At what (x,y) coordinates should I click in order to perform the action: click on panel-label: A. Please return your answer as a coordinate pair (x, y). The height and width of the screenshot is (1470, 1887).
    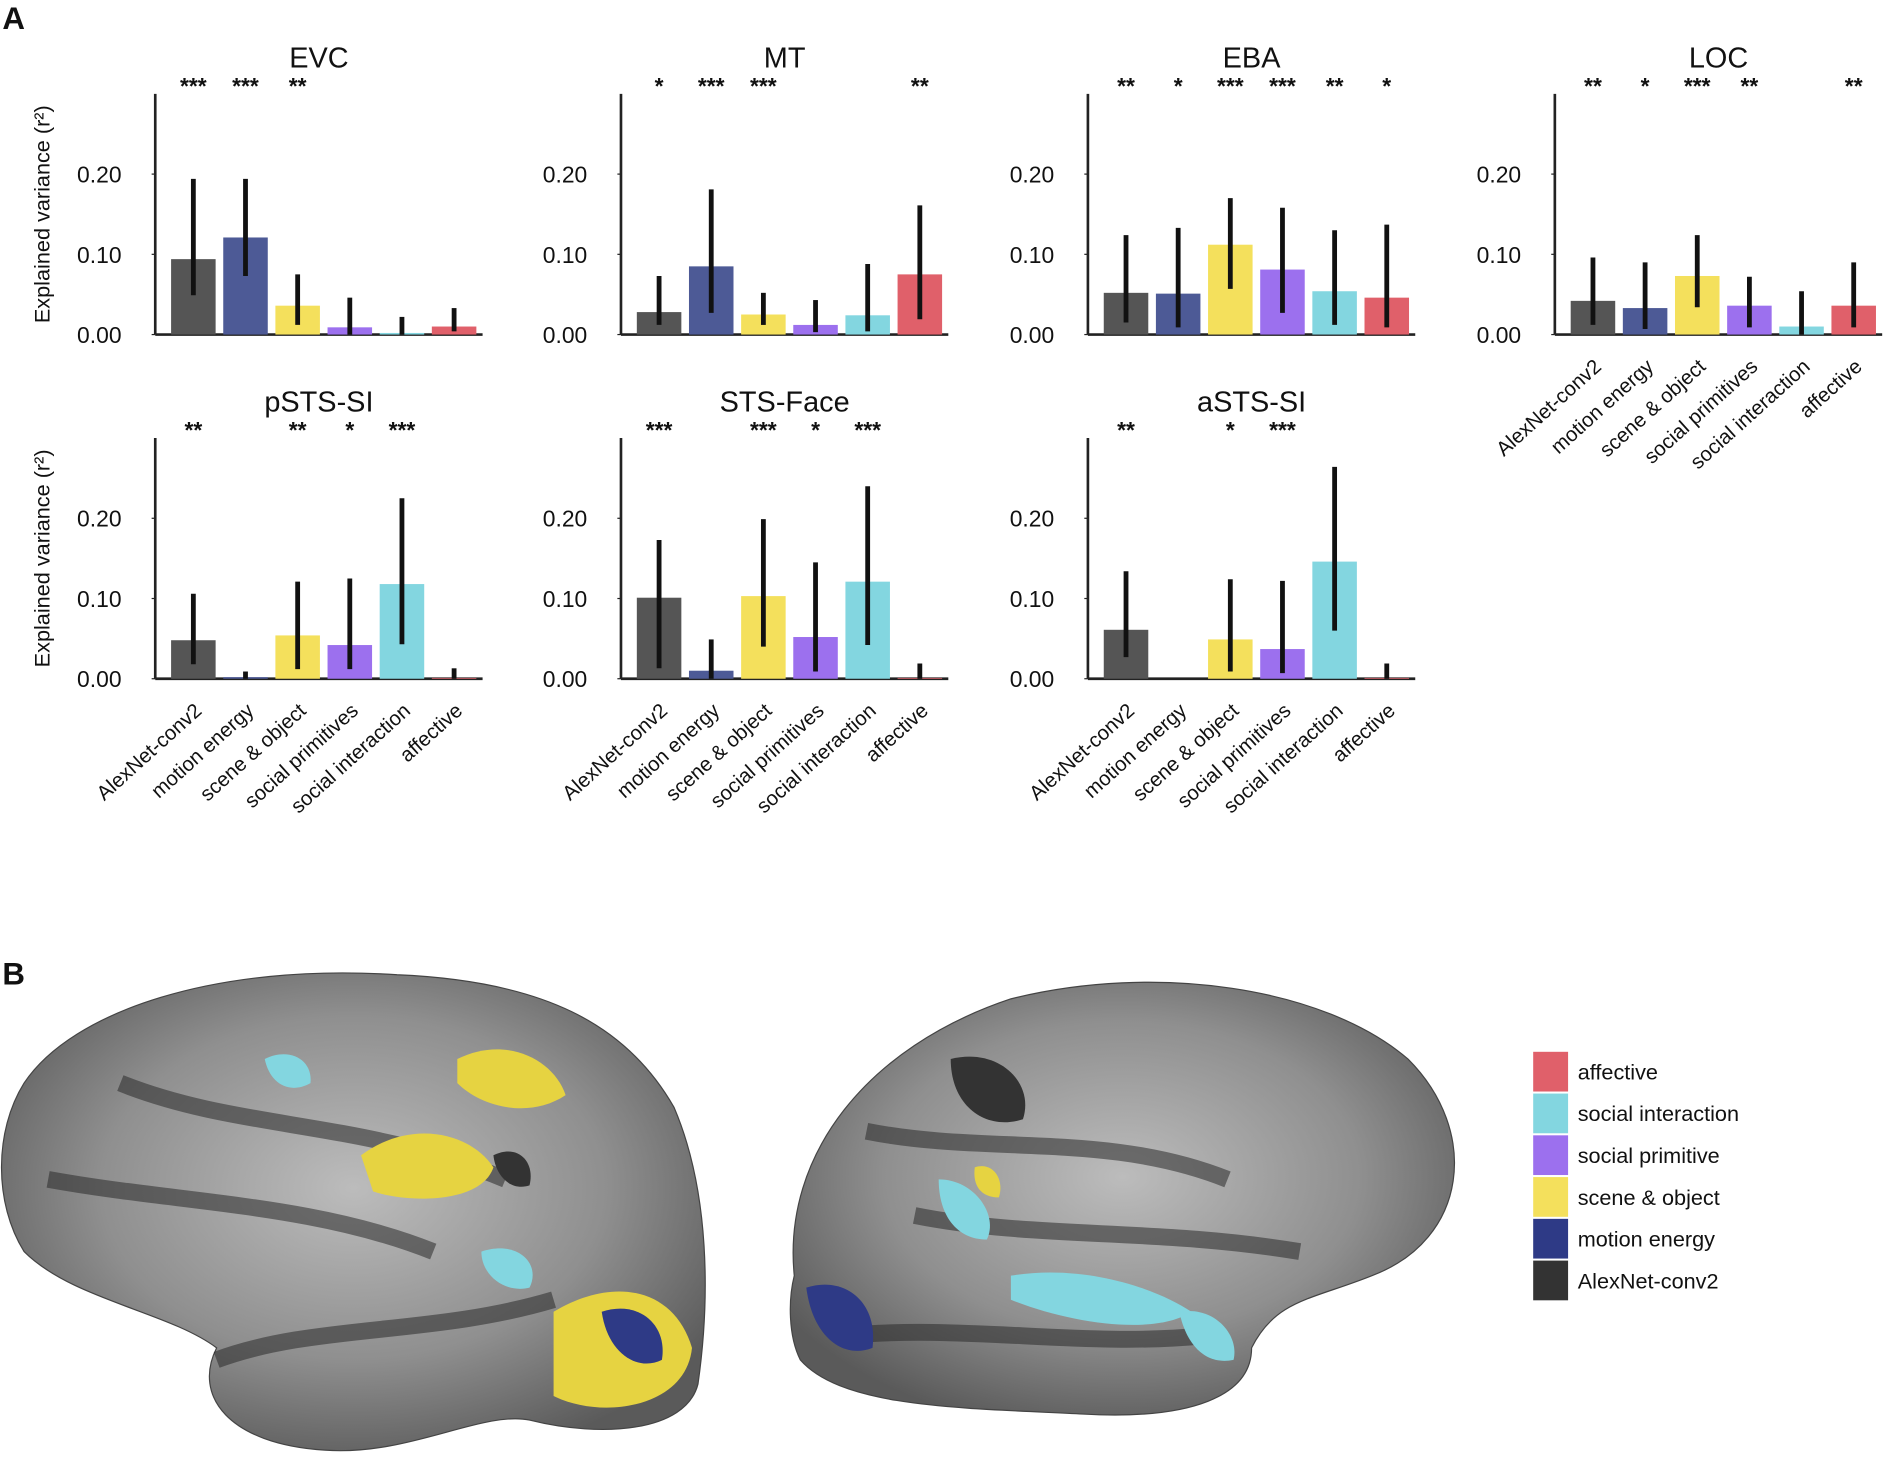
    Looking at the image, I should click on (13, 18).